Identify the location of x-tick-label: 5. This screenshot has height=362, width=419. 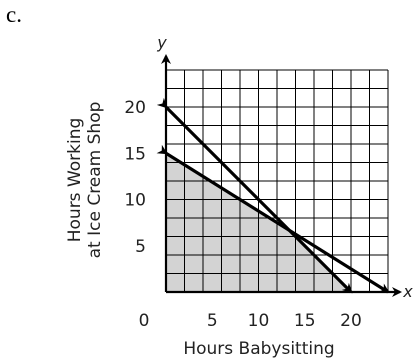
(212, 321).